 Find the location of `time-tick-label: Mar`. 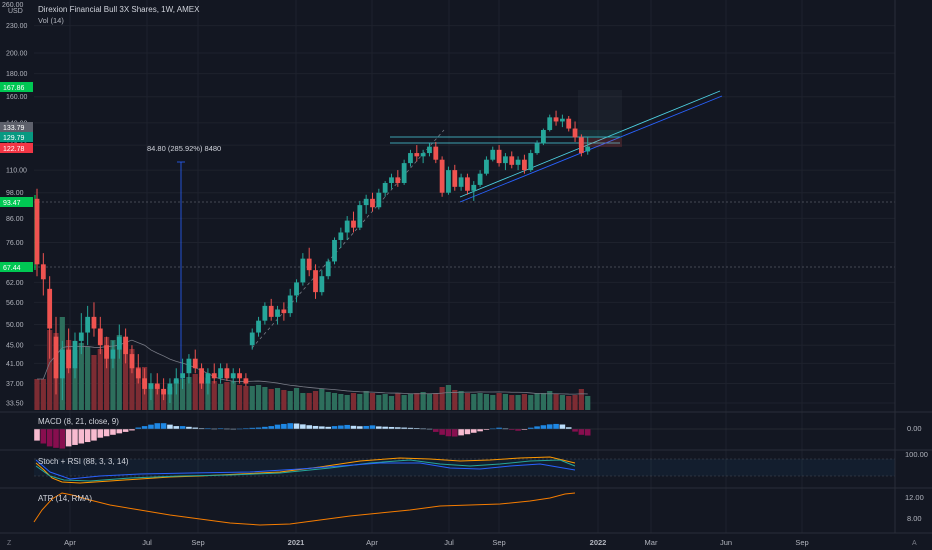

time-tick-label: Mar is located at coordinates (651, 542).